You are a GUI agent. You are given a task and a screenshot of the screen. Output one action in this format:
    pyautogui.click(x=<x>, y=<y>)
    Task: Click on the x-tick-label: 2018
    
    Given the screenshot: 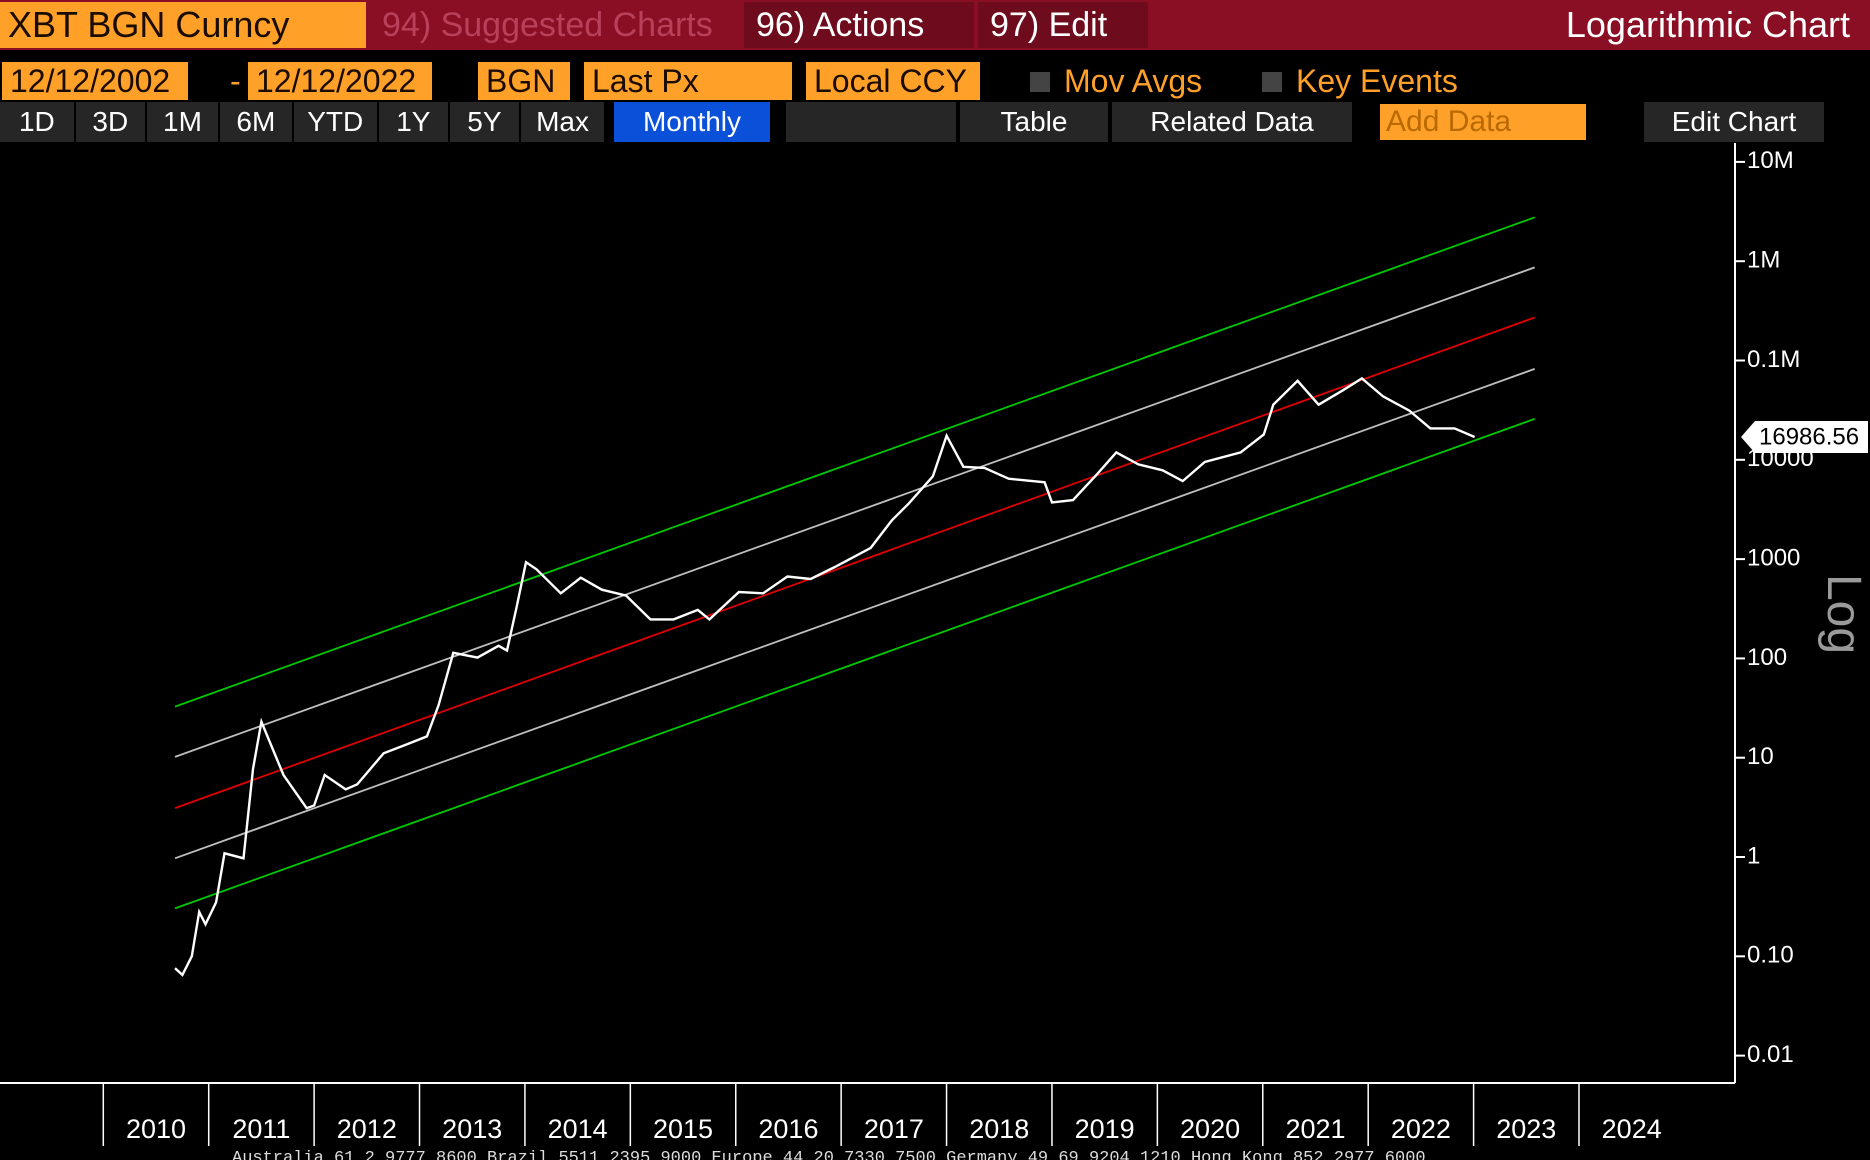 What is the action you would take?
    pyautogui.click(x=999, y=1129)
    